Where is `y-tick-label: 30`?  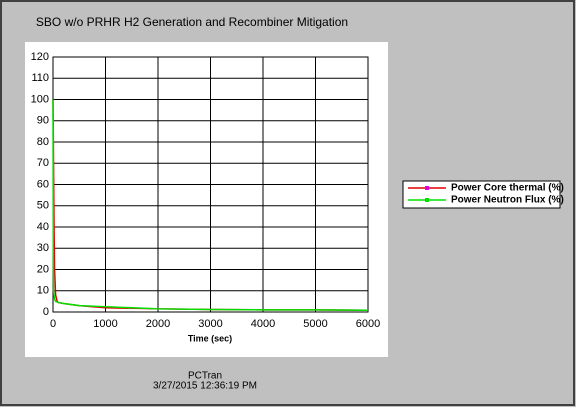 y-tick-label: 30 is located at coordinates (43, 248).